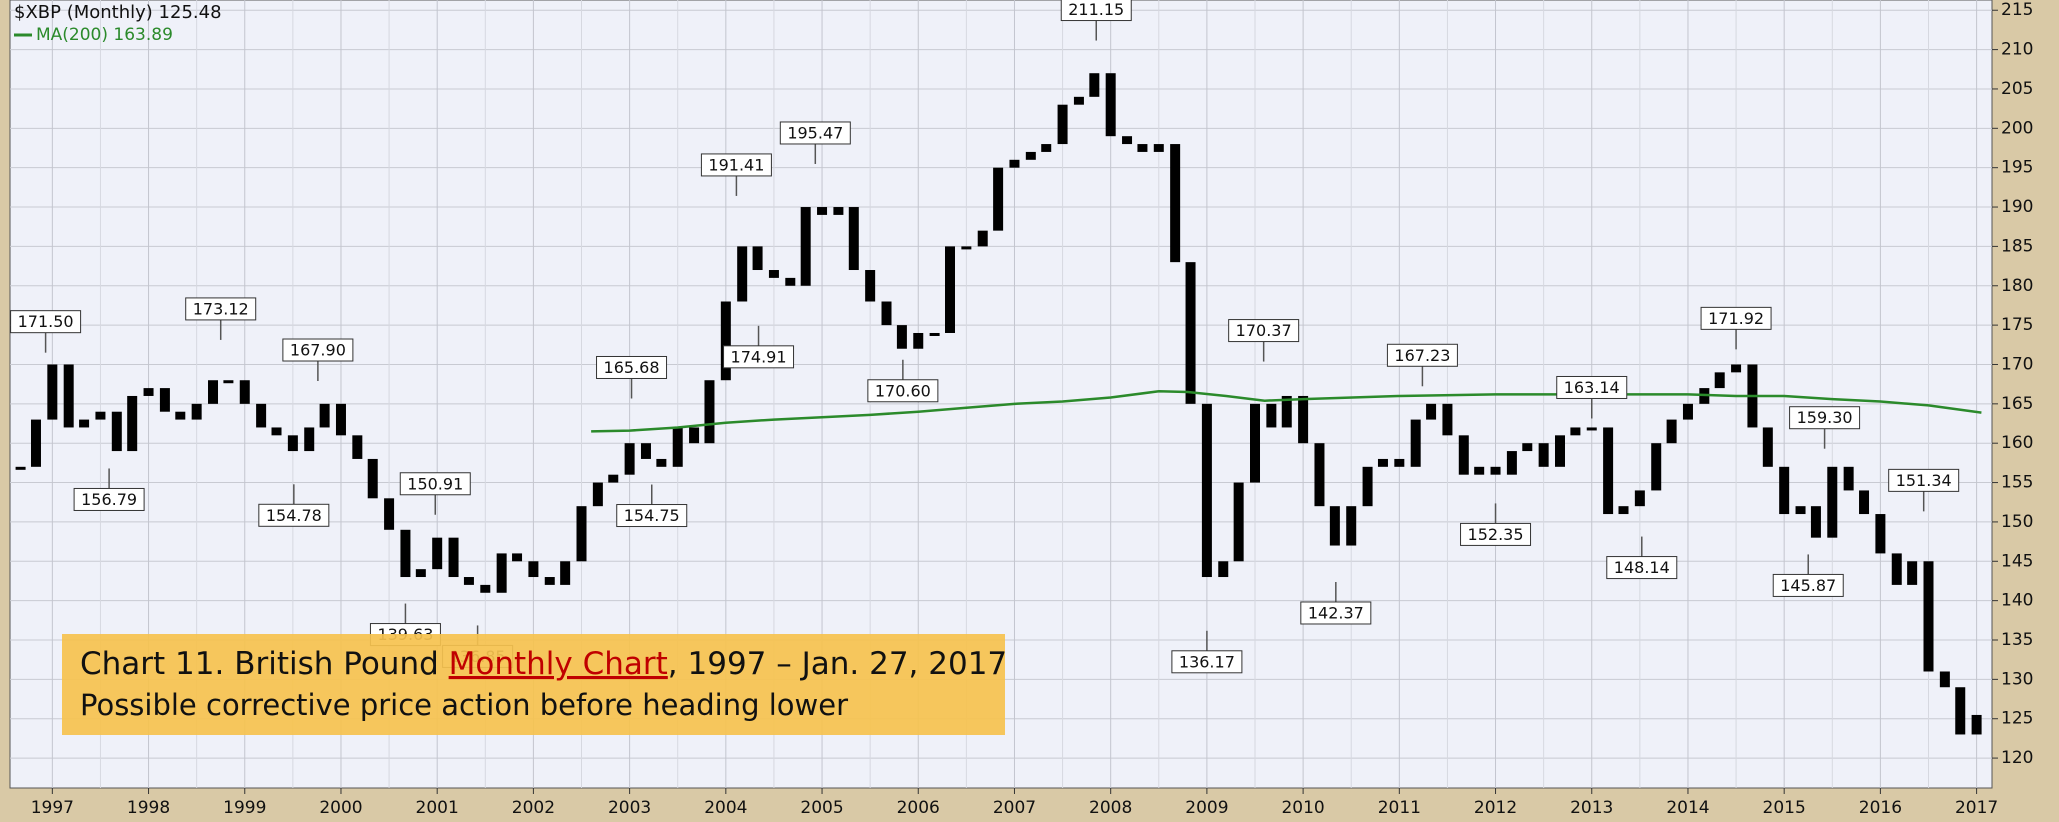  What do you see at coordinates (2017, 404) in the screenshot?
I see `y-tick-label: 165` at bounding box center [2017, 404].